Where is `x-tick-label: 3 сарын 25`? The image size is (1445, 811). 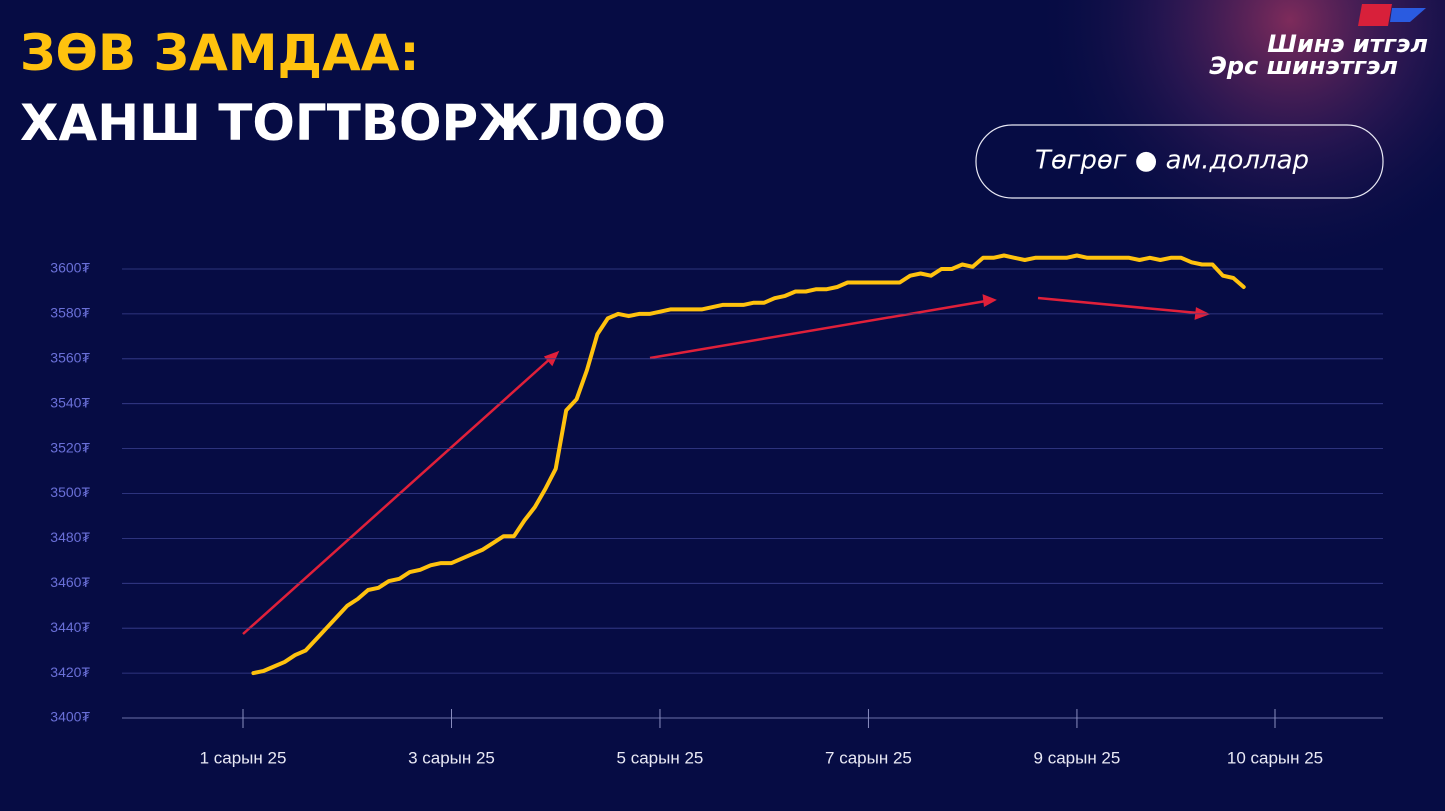 x-tick-label: 3 сарын 25 is located at coordinates (451, 757).